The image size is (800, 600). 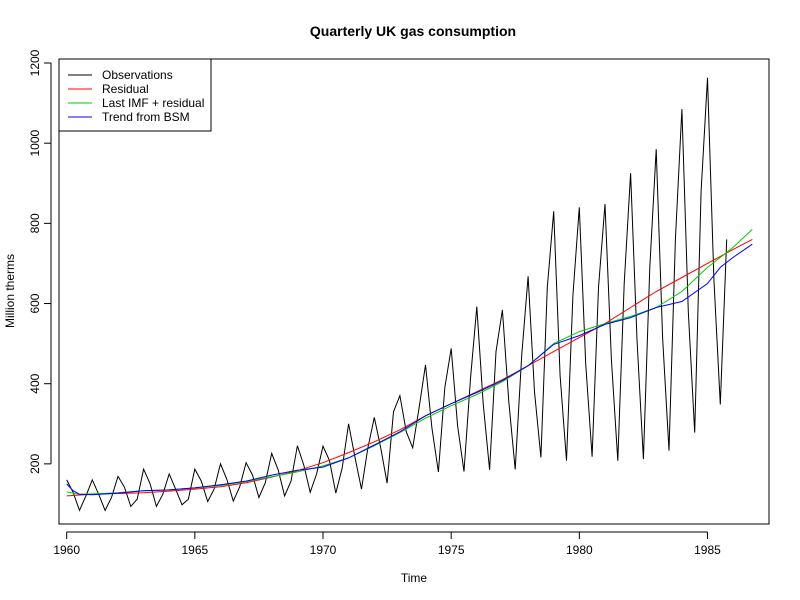 What do you see at coordinates (451, 550) in the screenshot?
I see `x-tick-label: 1975` at bounding box center [451, 550].